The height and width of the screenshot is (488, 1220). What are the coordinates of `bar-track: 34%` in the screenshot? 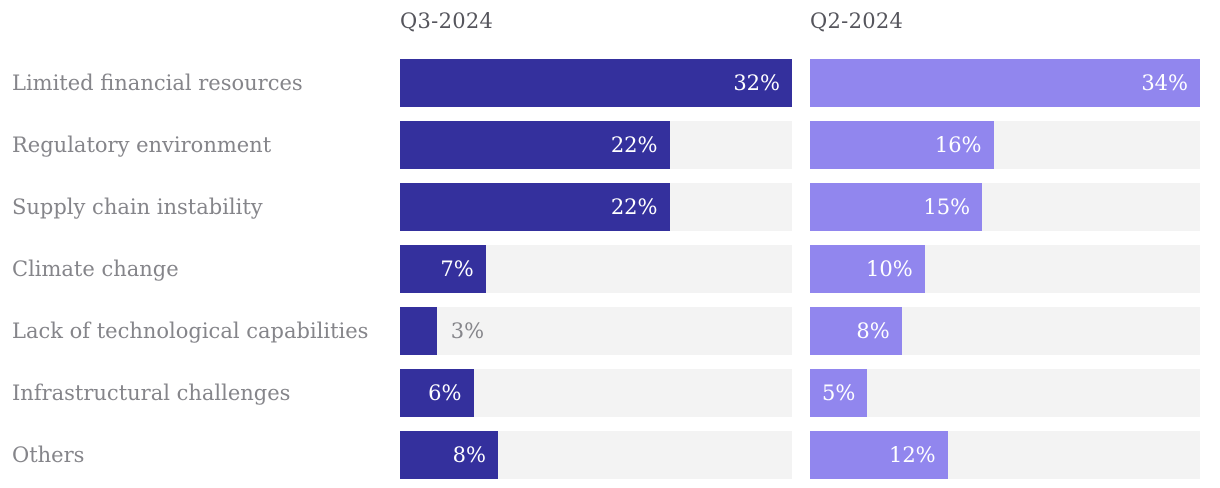 It's located at (1005, 83).